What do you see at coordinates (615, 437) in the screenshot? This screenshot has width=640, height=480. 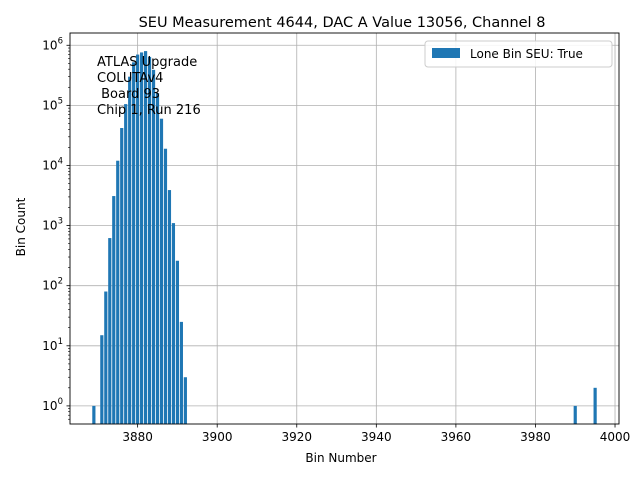 I see `x-tick-label: 4000` at bounding box center [615, 437].